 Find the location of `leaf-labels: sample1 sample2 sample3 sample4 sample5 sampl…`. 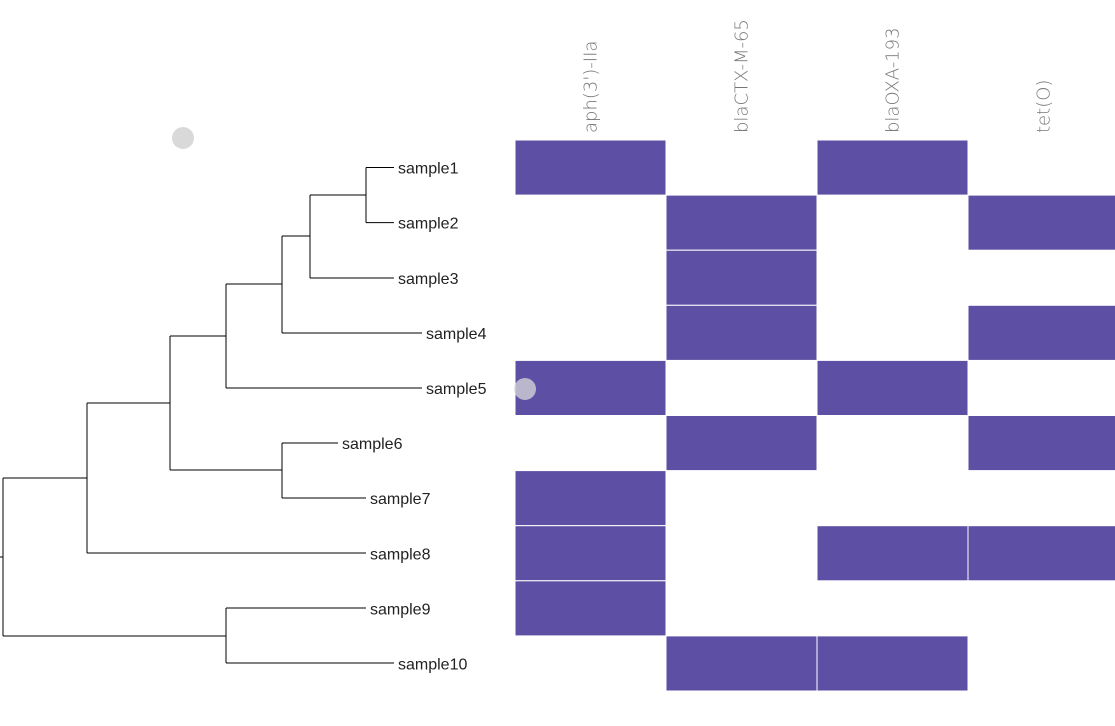

leaf-labels: sample1 sample2 sample3 sample4 sample5 sampl… is located at coordinates (414, 417).